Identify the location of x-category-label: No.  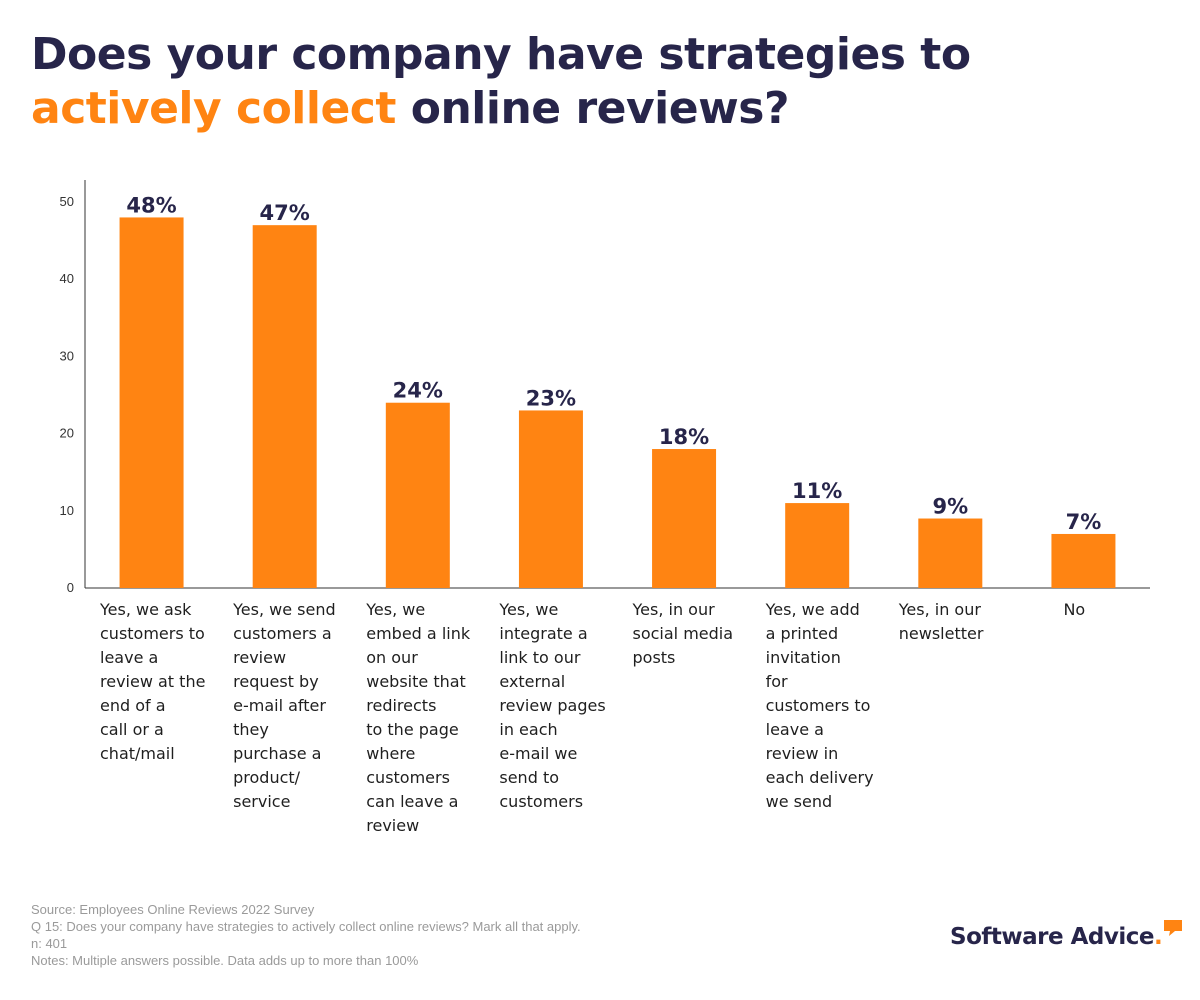
(1121, 610).